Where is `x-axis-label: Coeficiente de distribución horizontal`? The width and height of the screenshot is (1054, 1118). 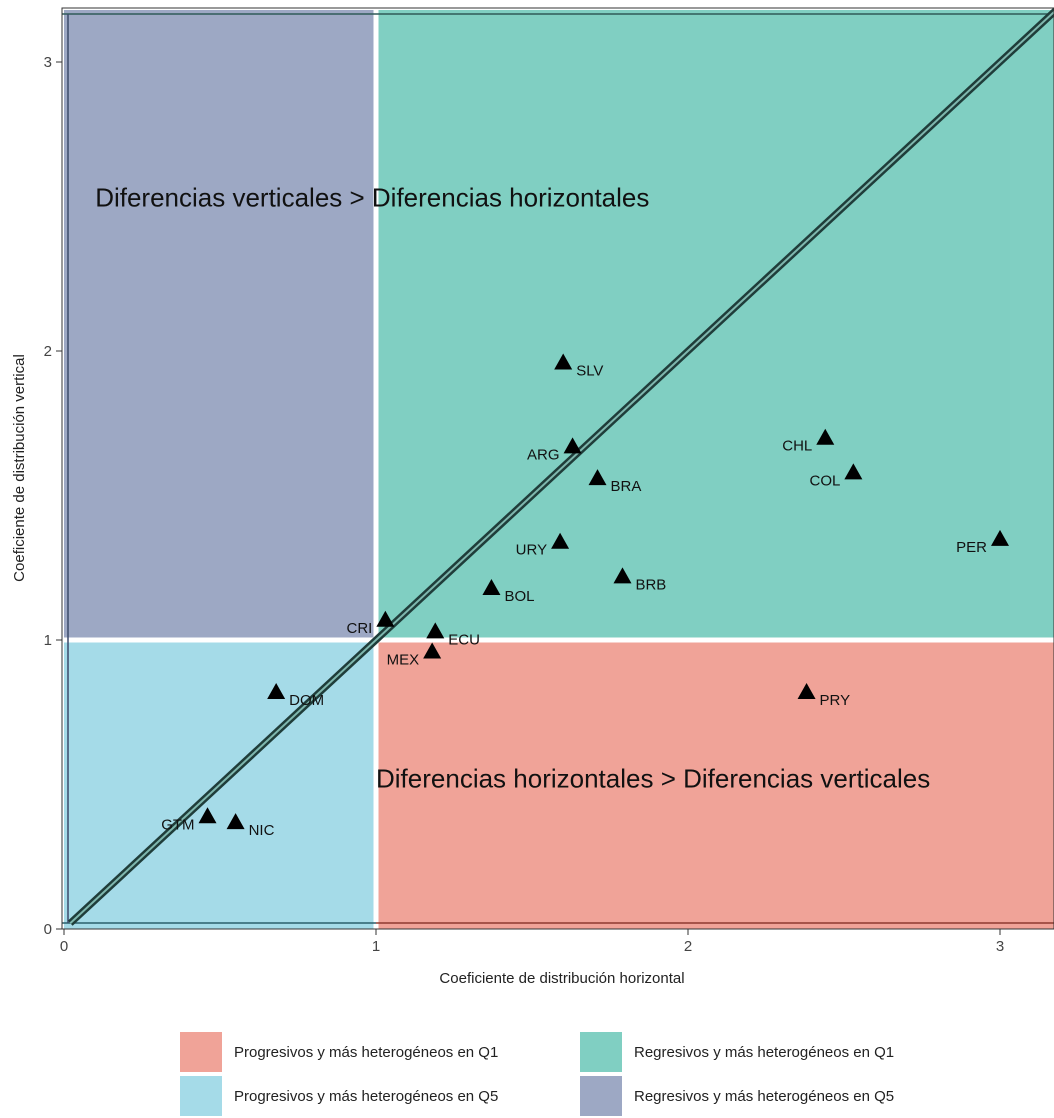
x-axis-label: Coeficiente de distribución horizontal is located at coordinates (561, 978).